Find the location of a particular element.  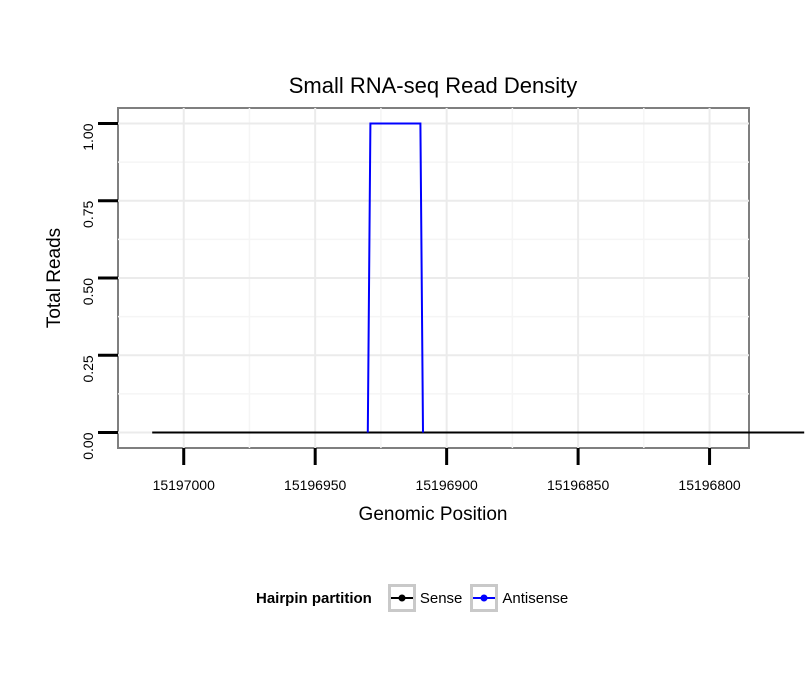

legend-key-sense is located at coordinates (401, 598).